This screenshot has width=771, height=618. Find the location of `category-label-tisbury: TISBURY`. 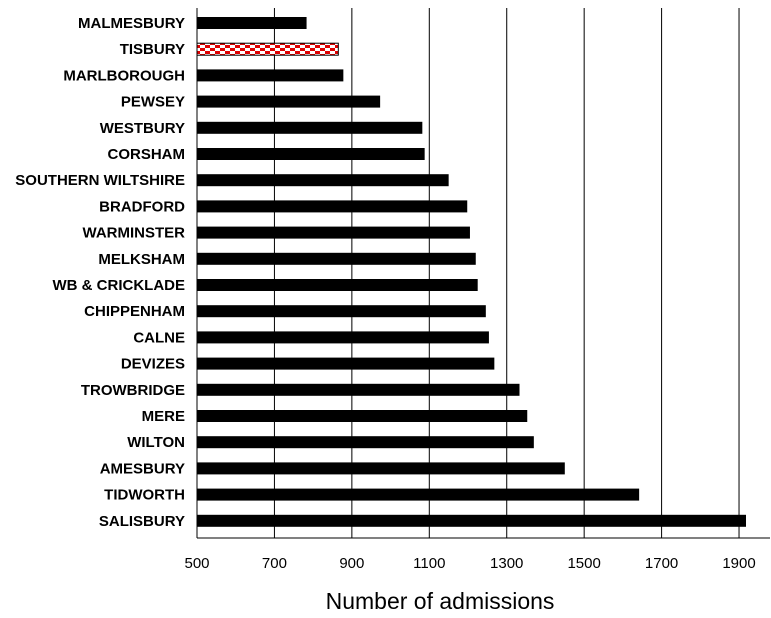

category-label-tisbury: TISBURY is located at coordinates (152, 49).